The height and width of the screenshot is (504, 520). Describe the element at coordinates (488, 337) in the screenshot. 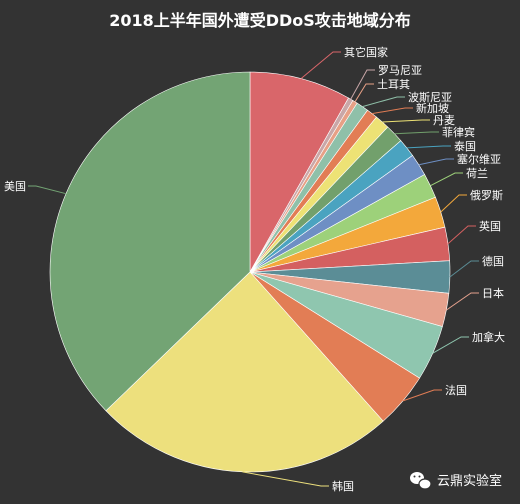

I see `slice-label: 加拿大` at that location.